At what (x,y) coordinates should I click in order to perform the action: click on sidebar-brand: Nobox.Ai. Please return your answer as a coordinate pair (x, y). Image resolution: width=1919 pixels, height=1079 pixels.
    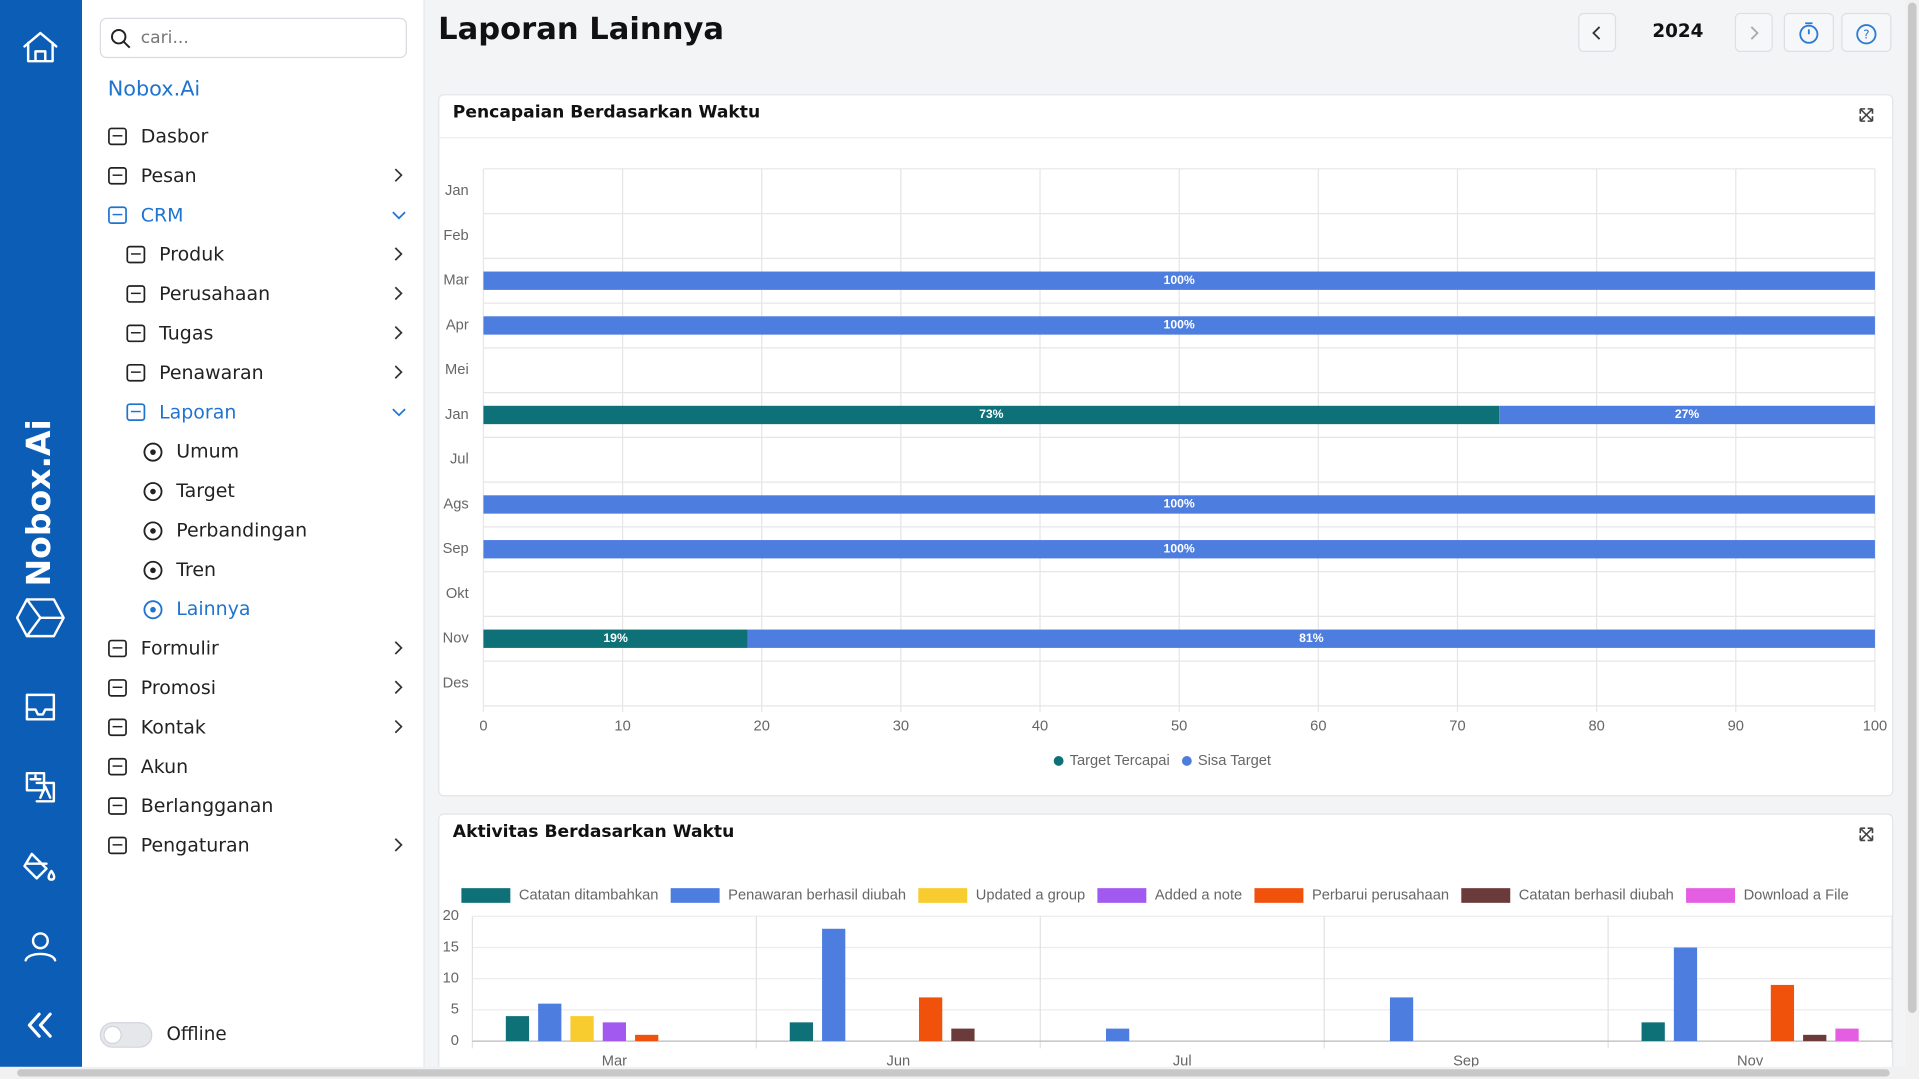
    Looking at the image, I should click on (154, 88).